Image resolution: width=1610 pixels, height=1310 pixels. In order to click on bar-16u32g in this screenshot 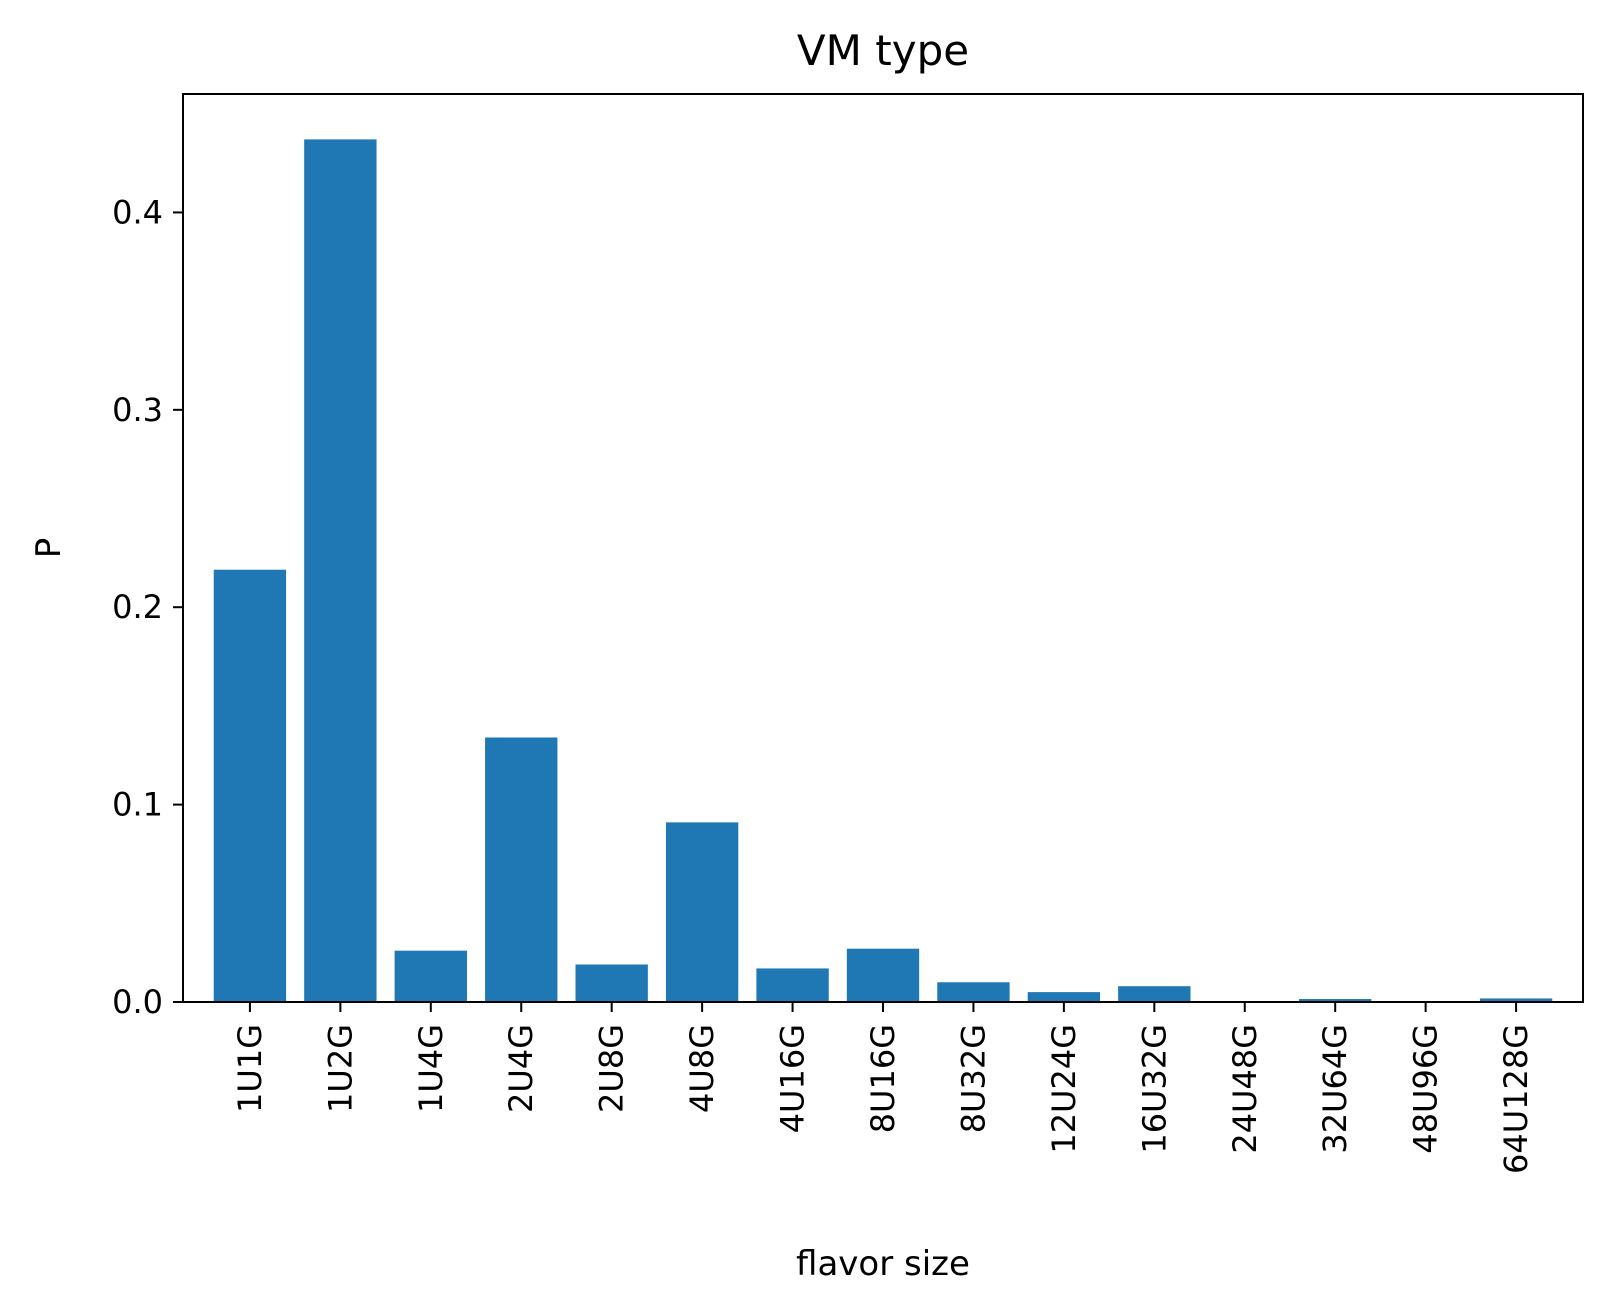, I will do `click(1154, 994)`.